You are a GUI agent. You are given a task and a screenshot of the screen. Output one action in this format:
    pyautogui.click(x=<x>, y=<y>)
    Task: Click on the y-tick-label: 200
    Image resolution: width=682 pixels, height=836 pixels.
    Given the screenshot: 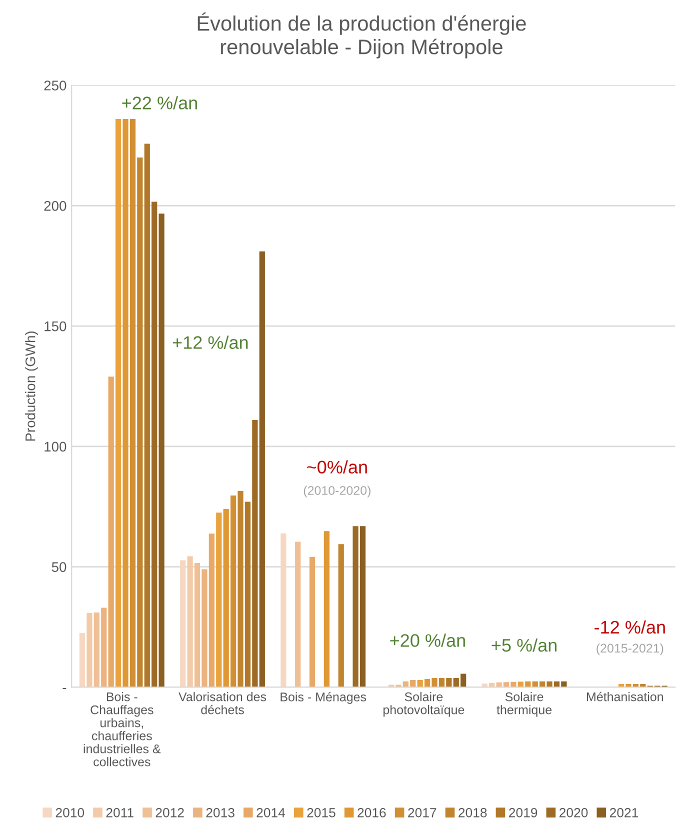 What is the action you would take?
    pyautogui.click(x=55, y=205)
    